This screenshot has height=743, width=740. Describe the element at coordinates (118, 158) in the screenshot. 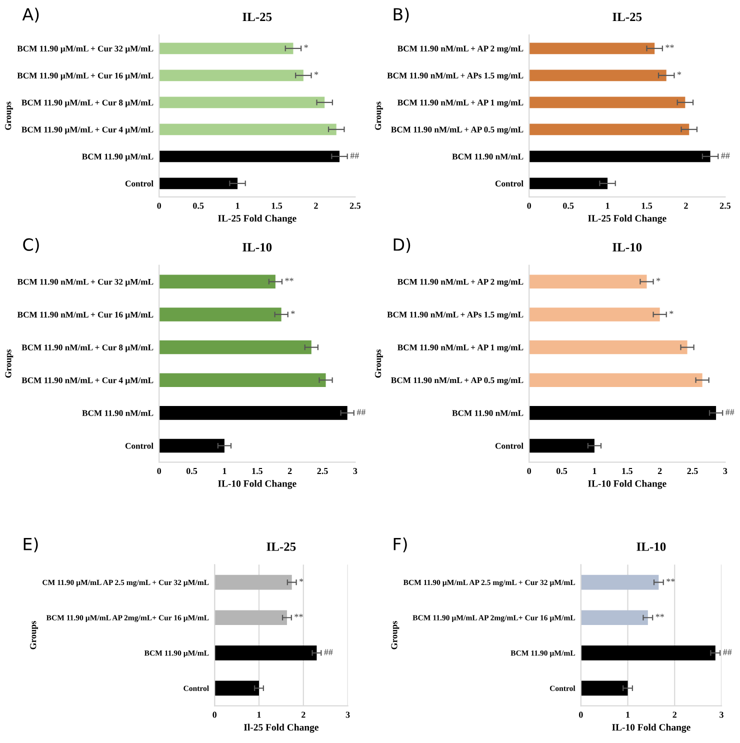

I see `y-tick-label: BCM 11.90 µM/mL` at that location.